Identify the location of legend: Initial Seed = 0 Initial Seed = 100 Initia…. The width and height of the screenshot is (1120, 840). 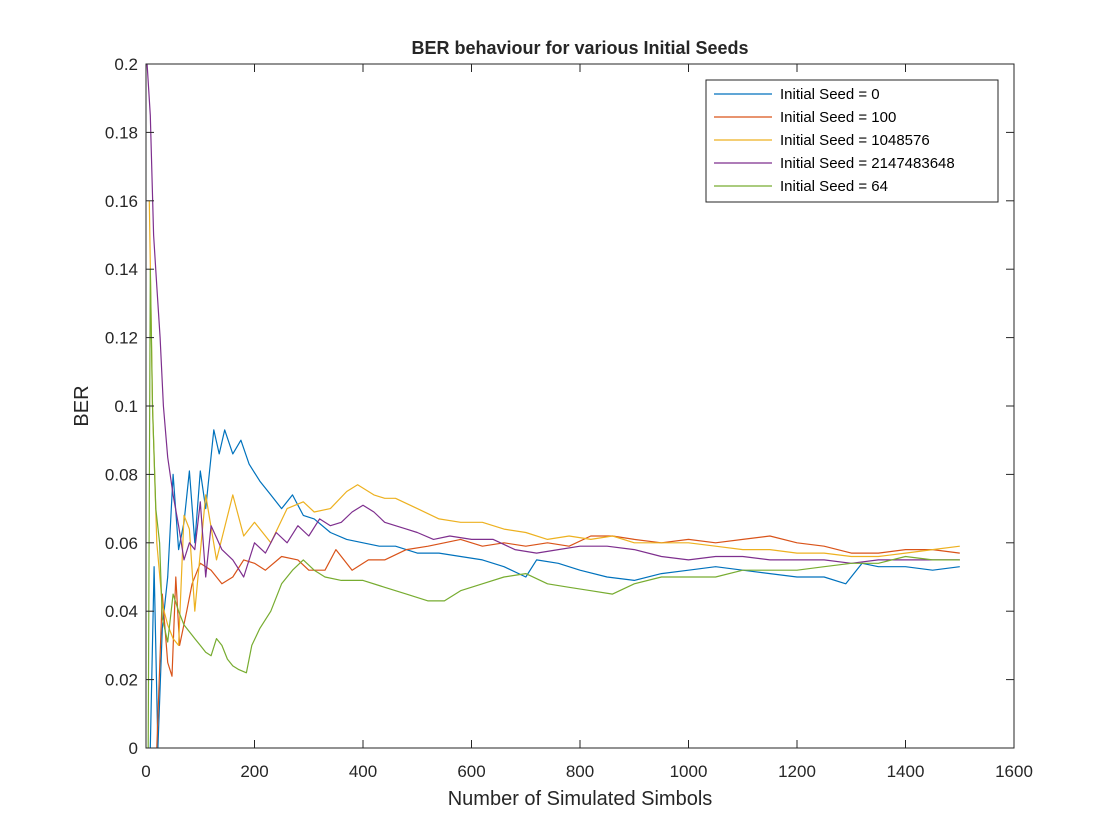
(852, 141).